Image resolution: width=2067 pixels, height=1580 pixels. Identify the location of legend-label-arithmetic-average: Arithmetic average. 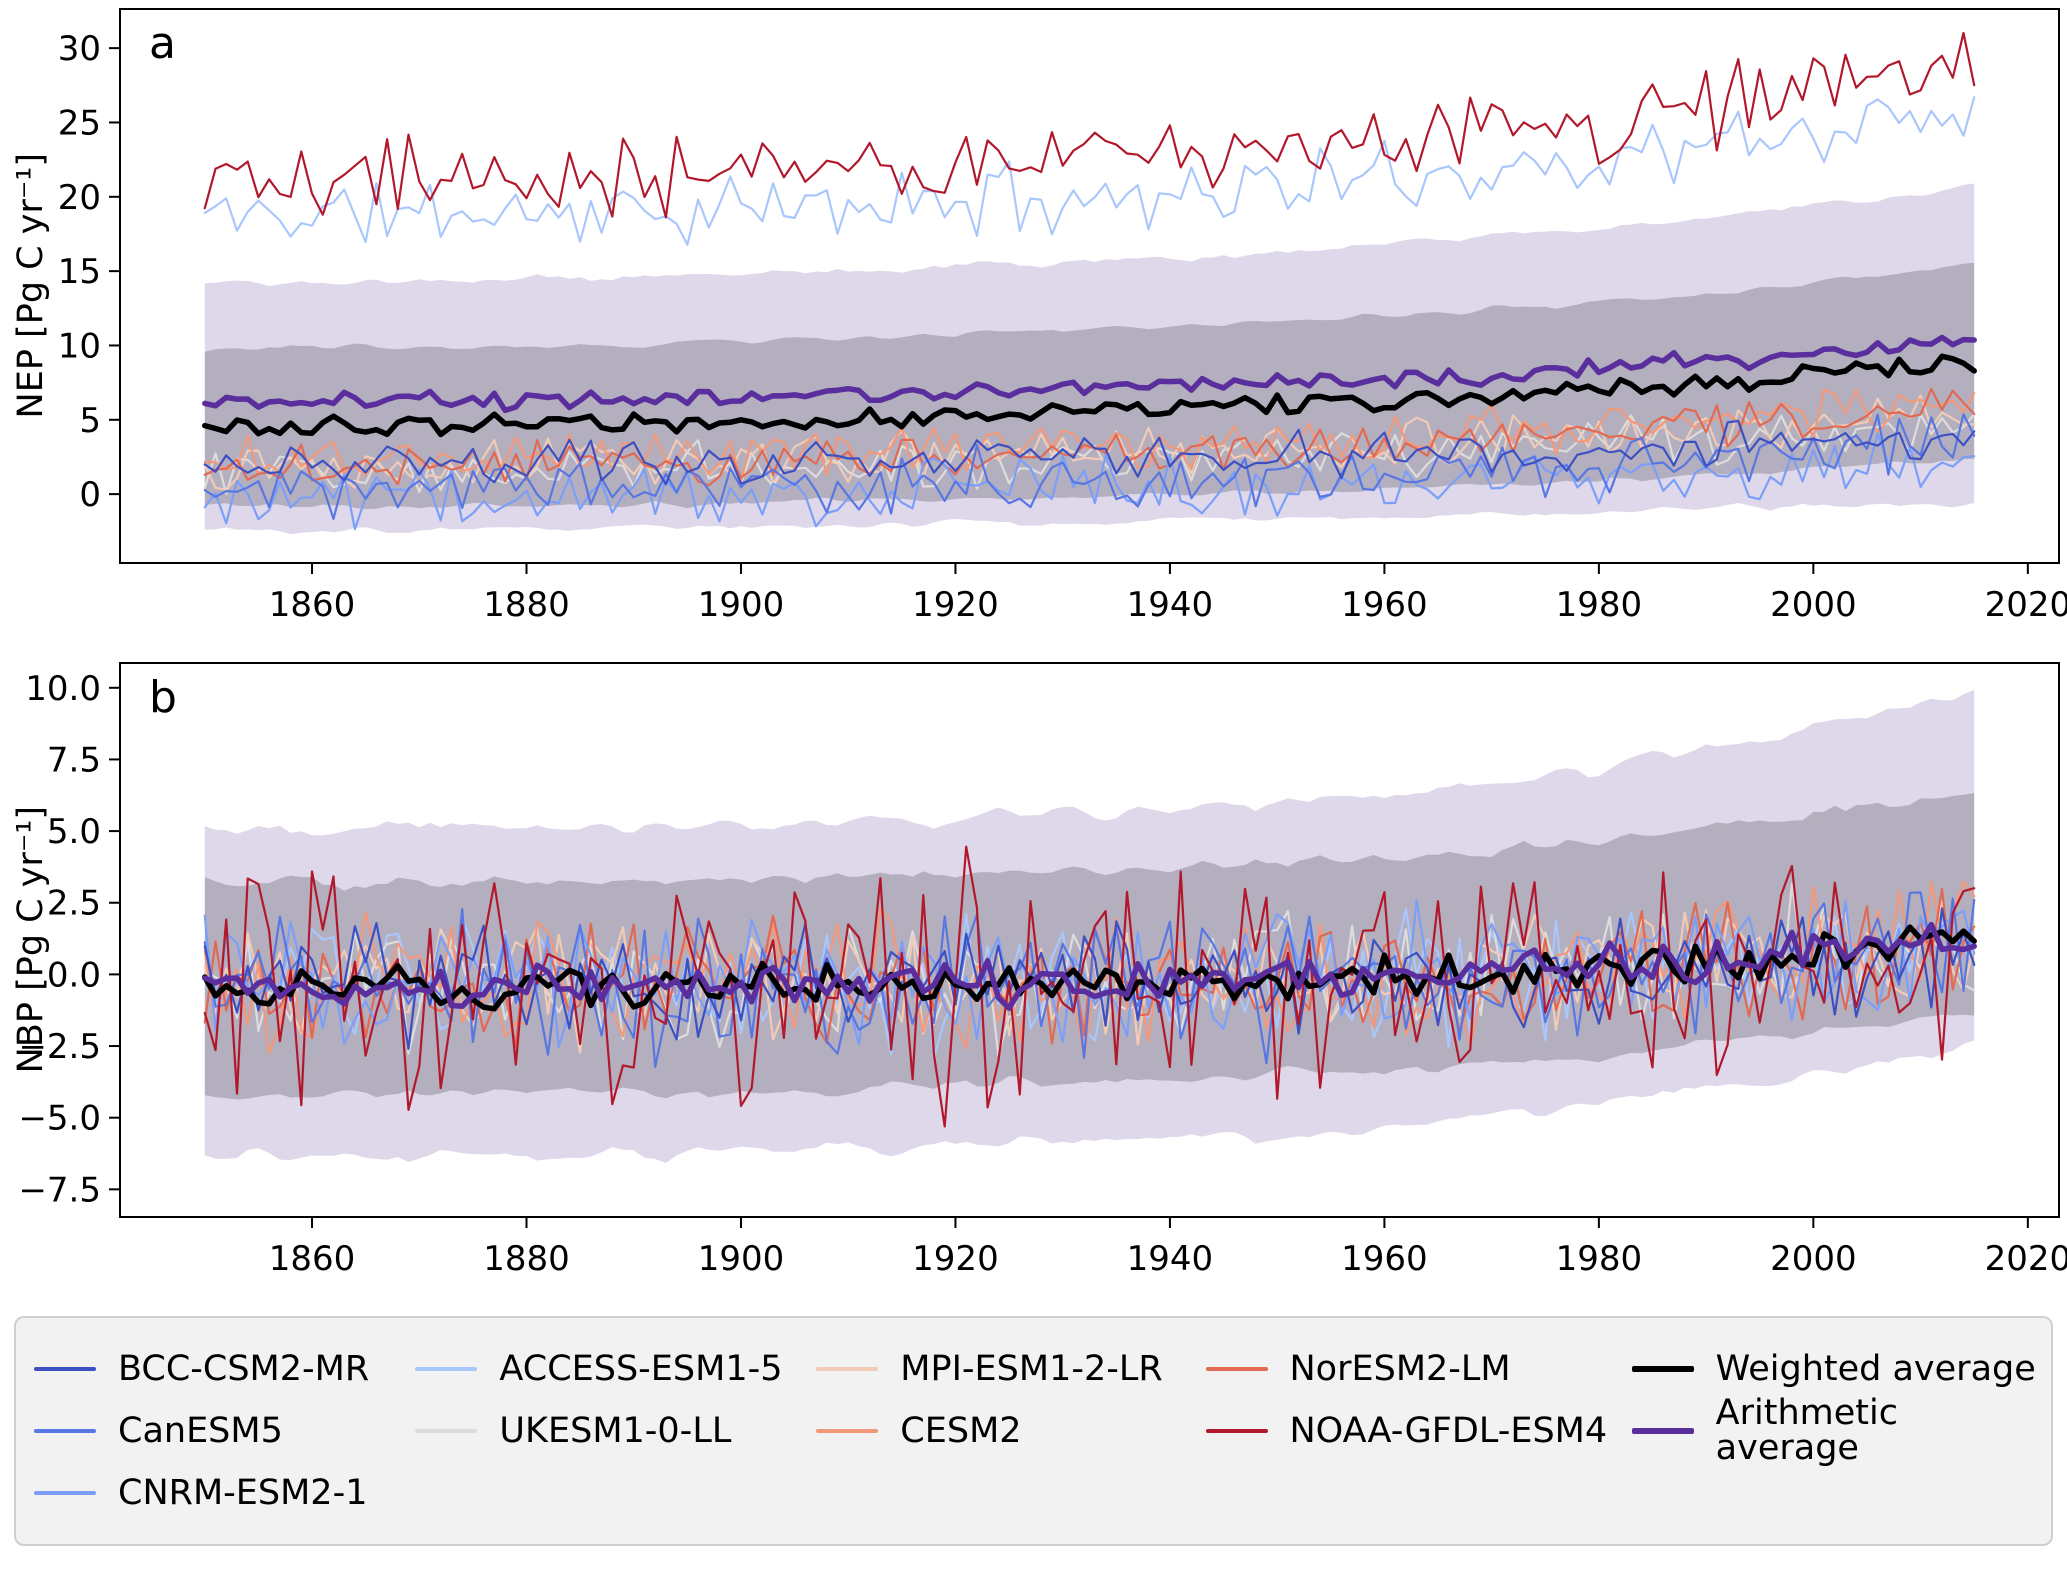
(1806, 1430).